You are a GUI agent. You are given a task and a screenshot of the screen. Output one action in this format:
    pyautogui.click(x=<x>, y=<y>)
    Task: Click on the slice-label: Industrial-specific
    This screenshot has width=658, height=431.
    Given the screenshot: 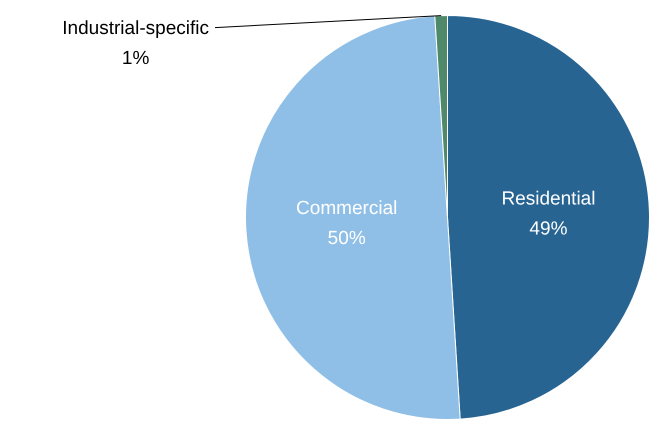 What is the action you would take?
    pyautogui.click(x=135, y=28)
    